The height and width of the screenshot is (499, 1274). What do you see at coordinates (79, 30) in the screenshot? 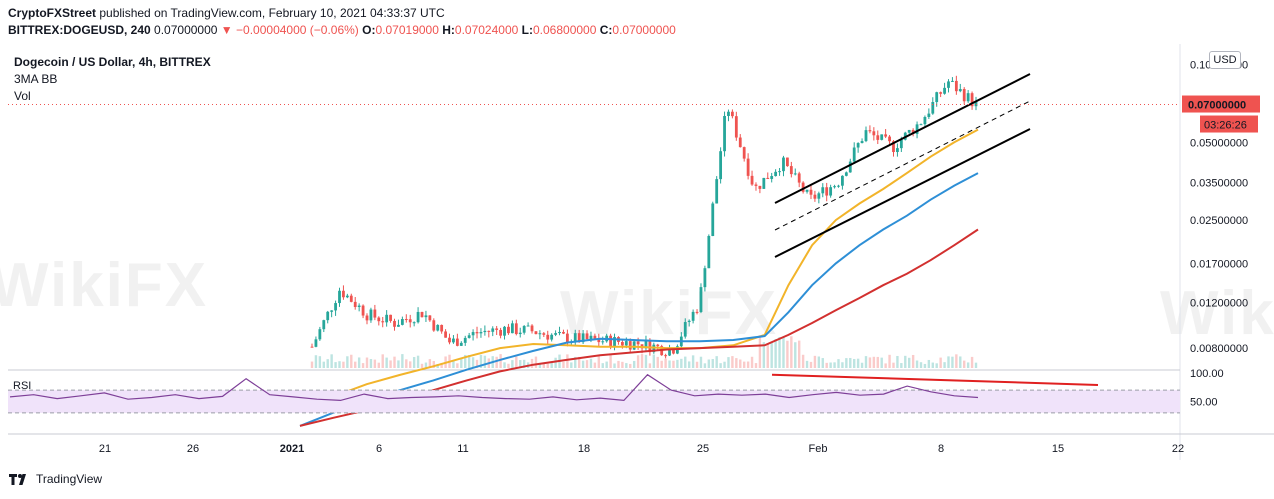
I see `symbol-label: BITTREX:DOGEUSD, 240` at bounding box center [79, 30].